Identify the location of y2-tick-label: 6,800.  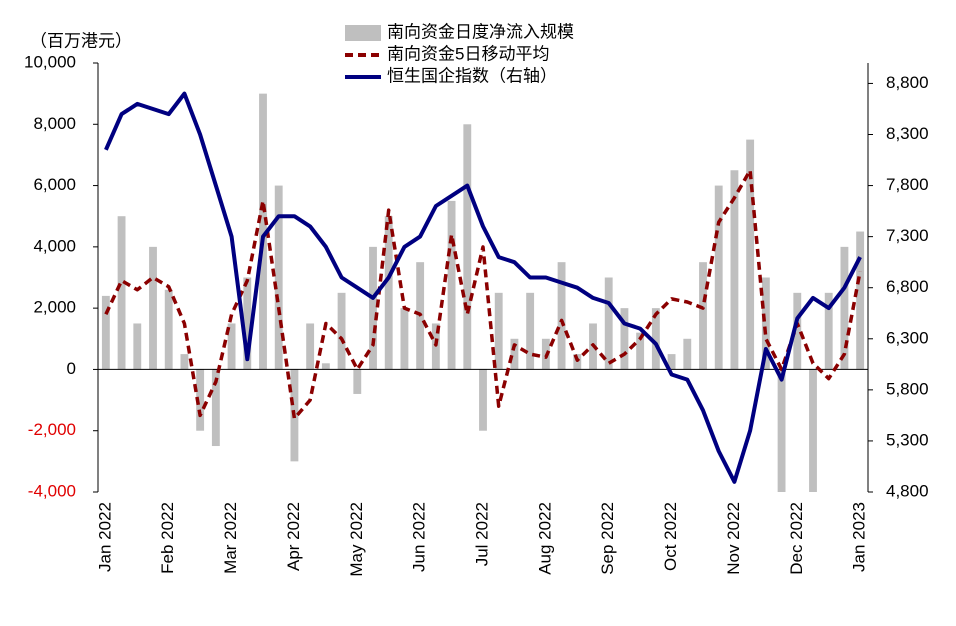
(907, 286).